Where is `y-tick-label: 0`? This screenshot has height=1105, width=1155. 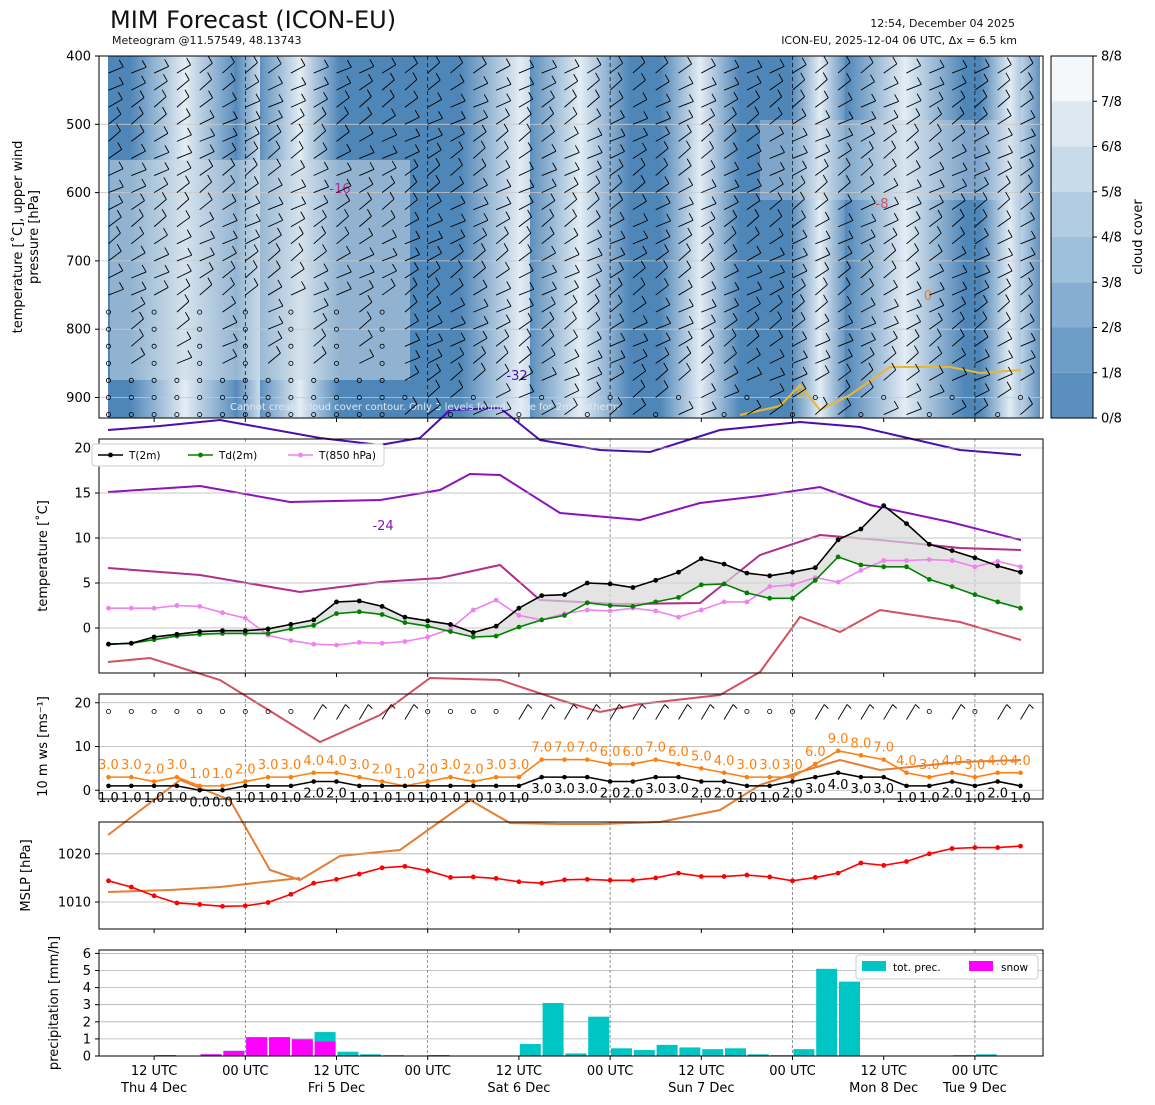 y-tick-label: 0 is located at coordinates (87, 629).